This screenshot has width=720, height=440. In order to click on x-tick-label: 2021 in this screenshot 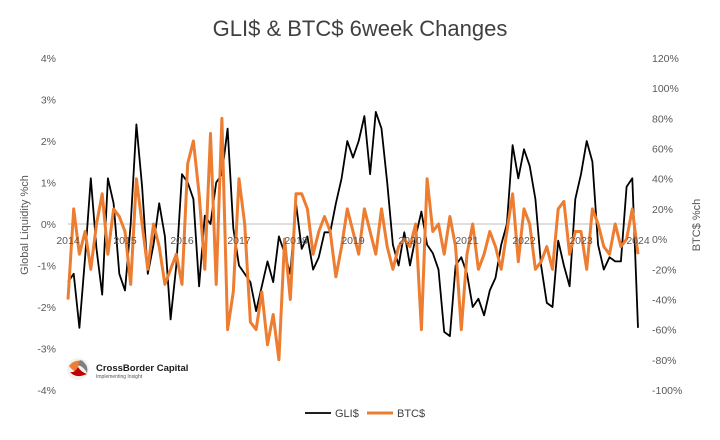, I will do `click(467, 241)`.